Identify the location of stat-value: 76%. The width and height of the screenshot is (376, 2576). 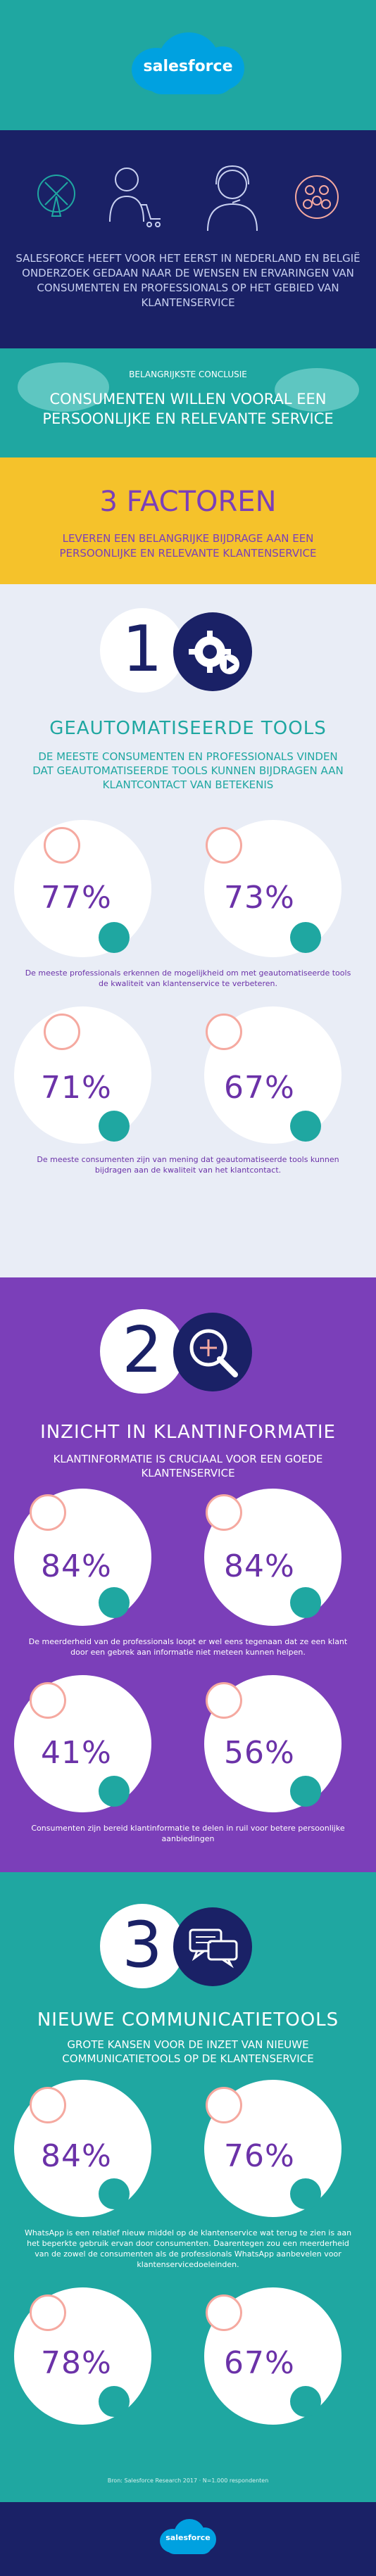
(259, 2156).